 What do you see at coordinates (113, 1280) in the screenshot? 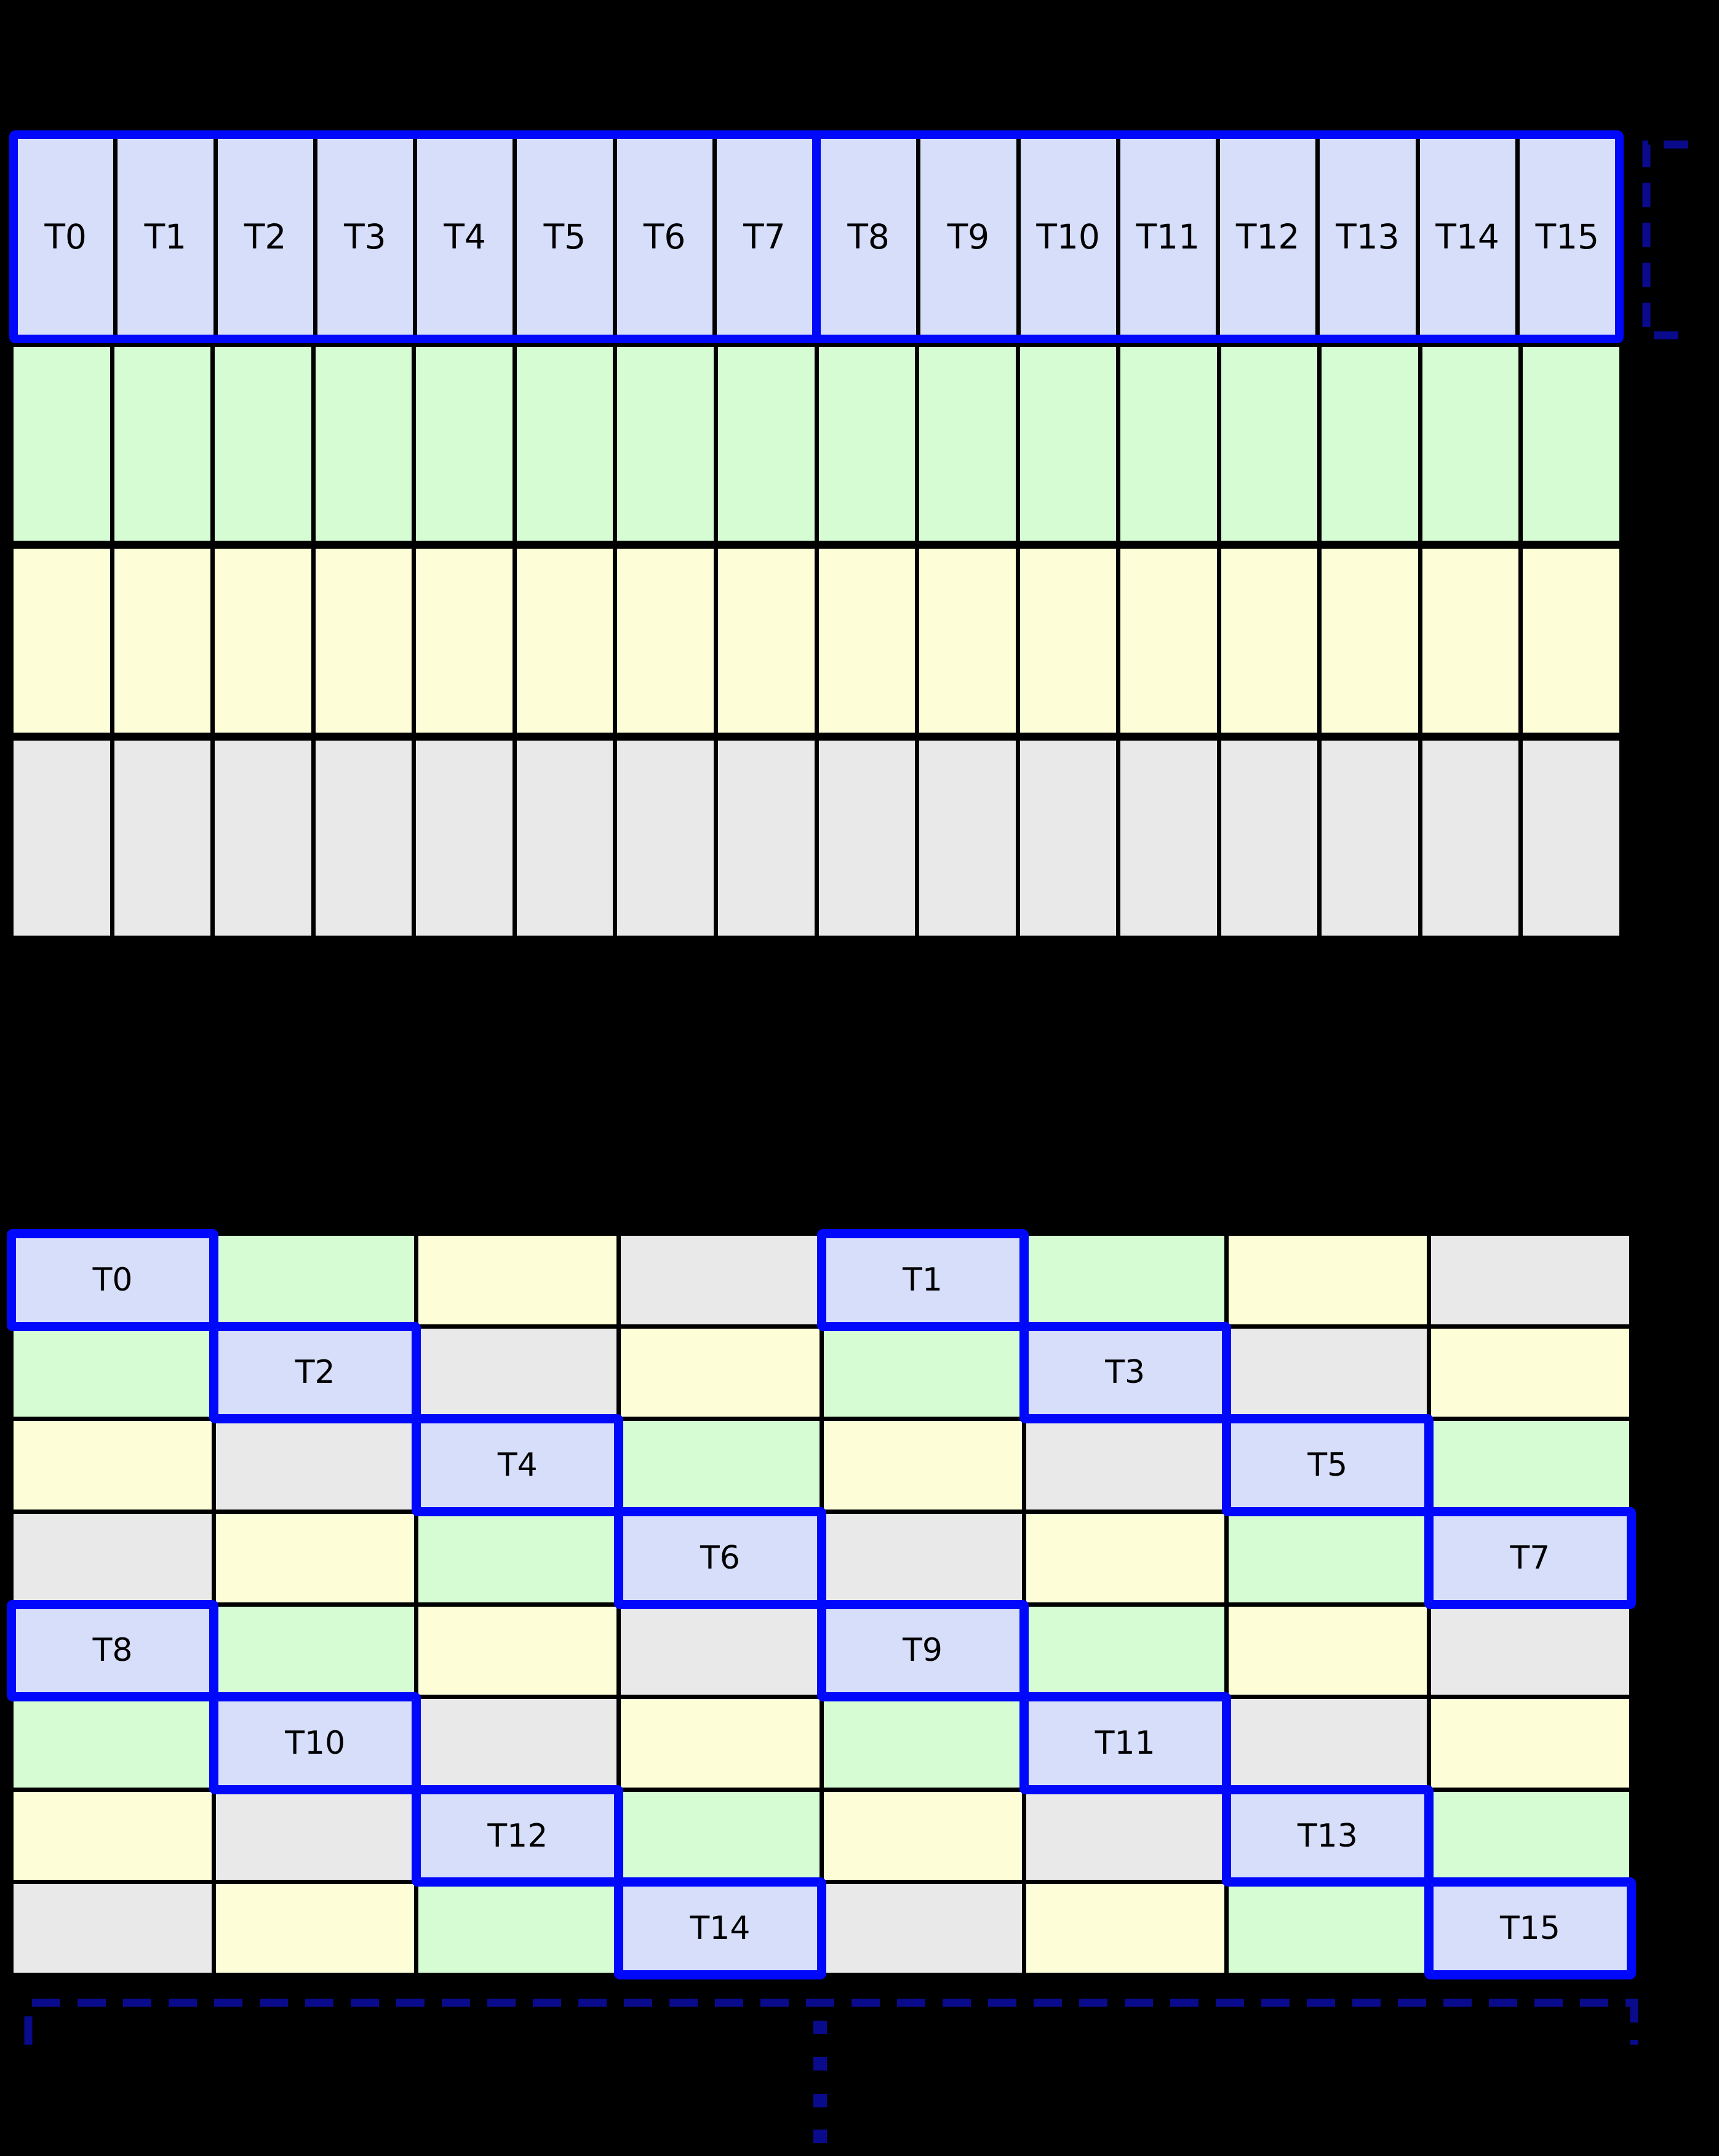
I see `bank-thread-cell-T0: T0` at bounding box center [113, 1280].